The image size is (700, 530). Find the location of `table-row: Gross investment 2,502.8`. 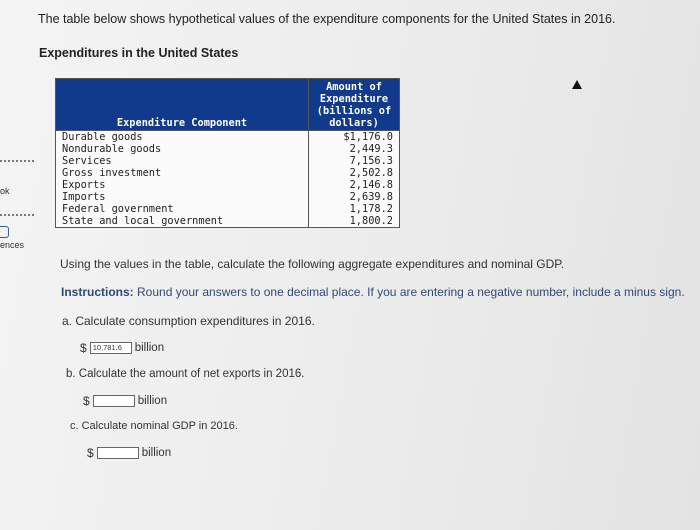

table-row: Gross investment 2,502.8 is located at coordinates (227, 173).